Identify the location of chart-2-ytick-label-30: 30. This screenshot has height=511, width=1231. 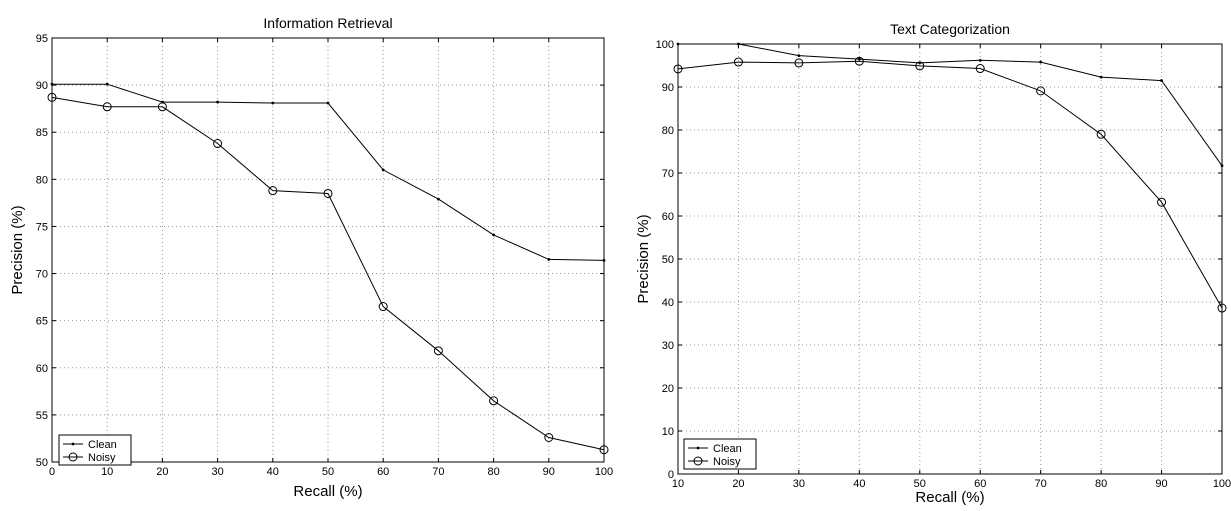
(668, 346).